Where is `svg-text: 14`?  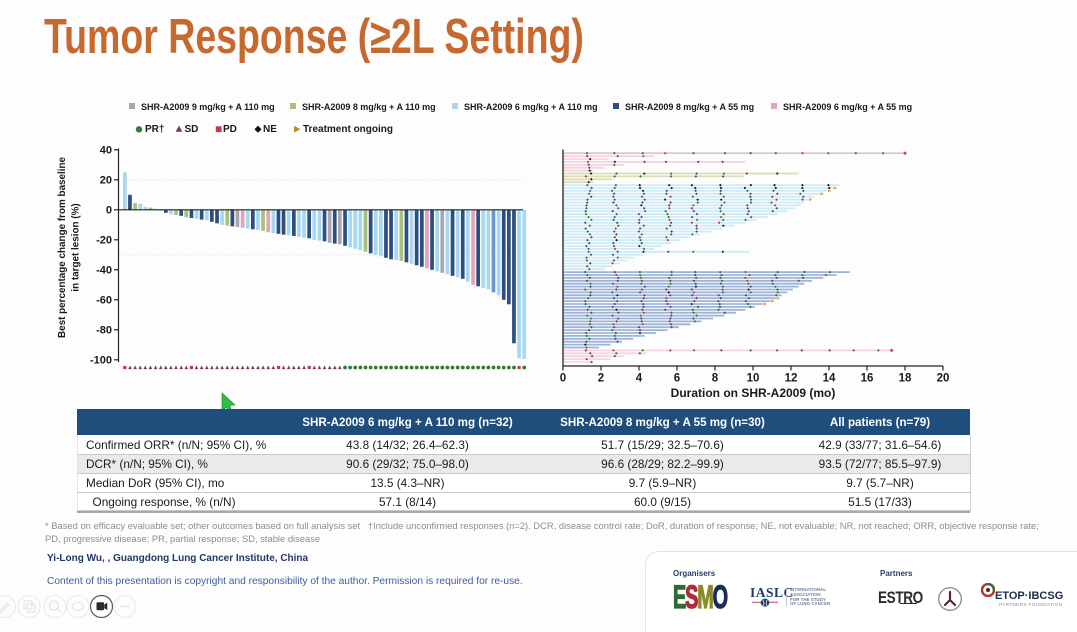 svg-text: 14 is located at coordinates (829, 379).